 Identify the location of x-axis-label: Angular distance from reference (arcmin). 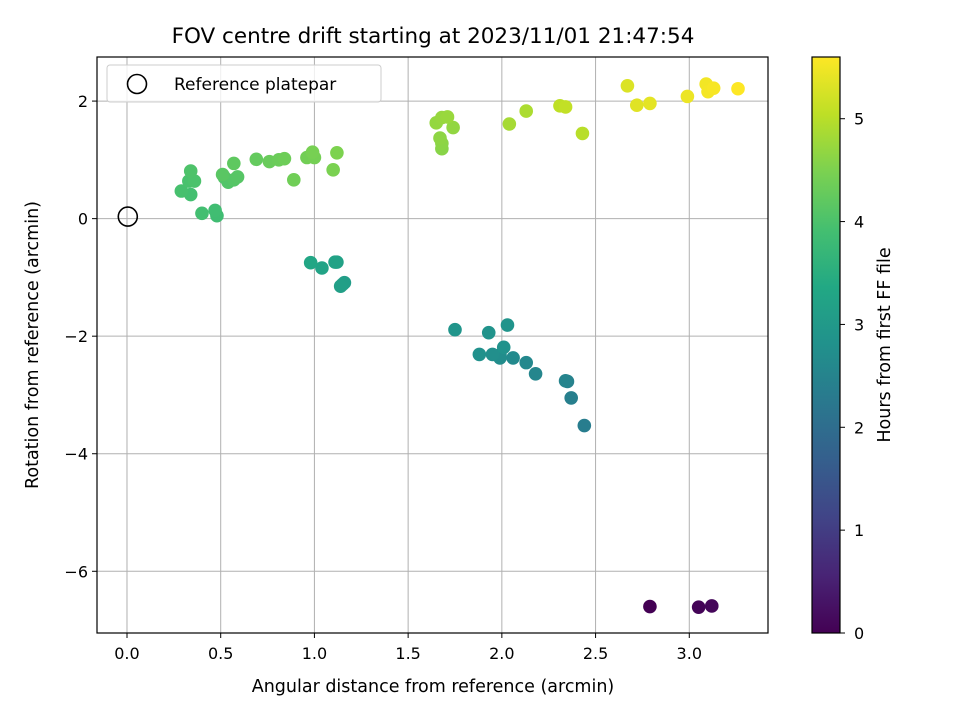
(433, 687).